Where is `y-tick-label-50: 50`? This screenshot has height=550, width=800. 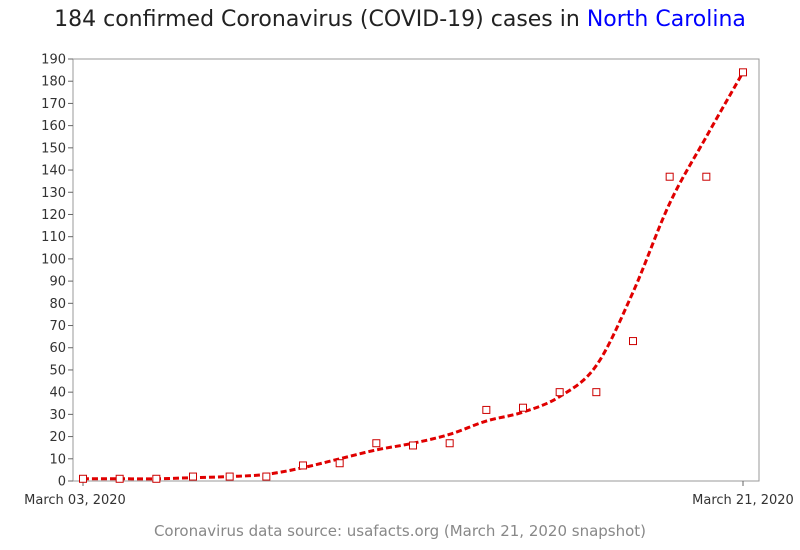 y-tick-label-50: 50 is located at coordinates (57, 370).